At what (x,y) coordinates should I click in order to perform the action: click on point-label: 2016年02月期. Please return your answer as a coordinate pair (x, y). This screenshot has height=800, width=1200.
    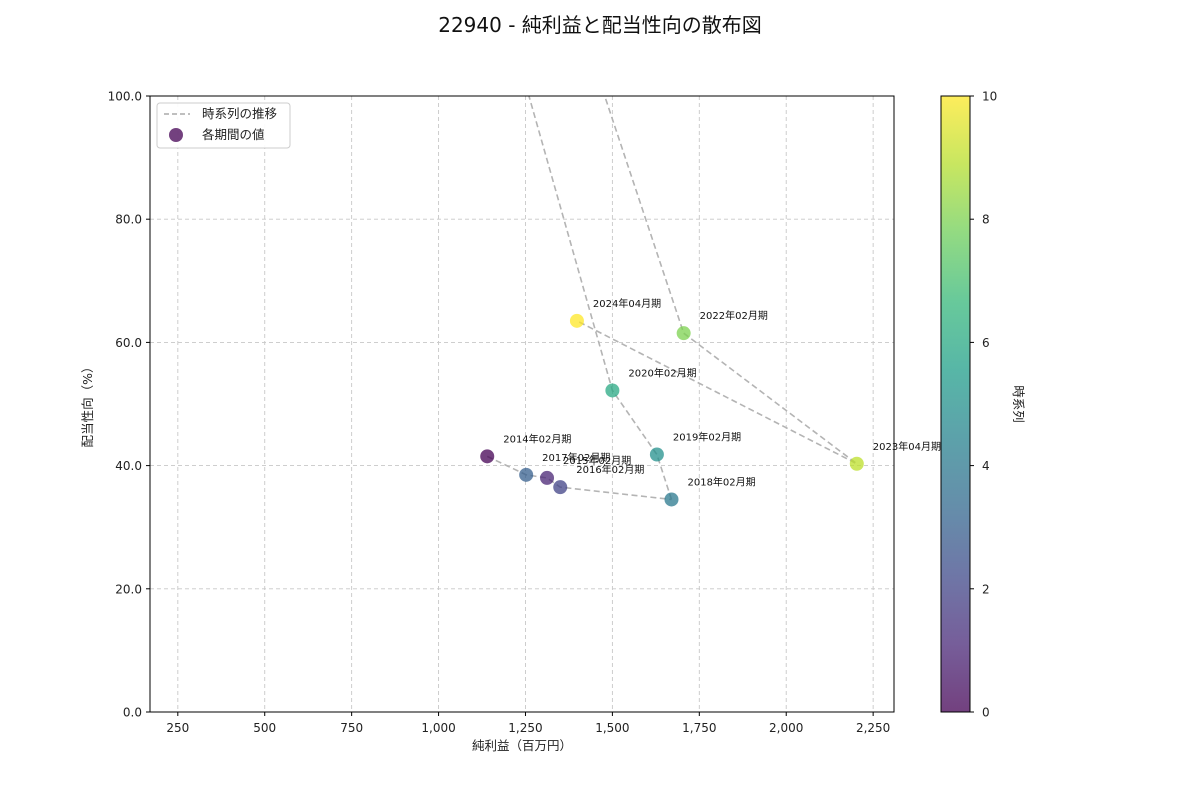
    Looking at the image, I should click on (610, 469).